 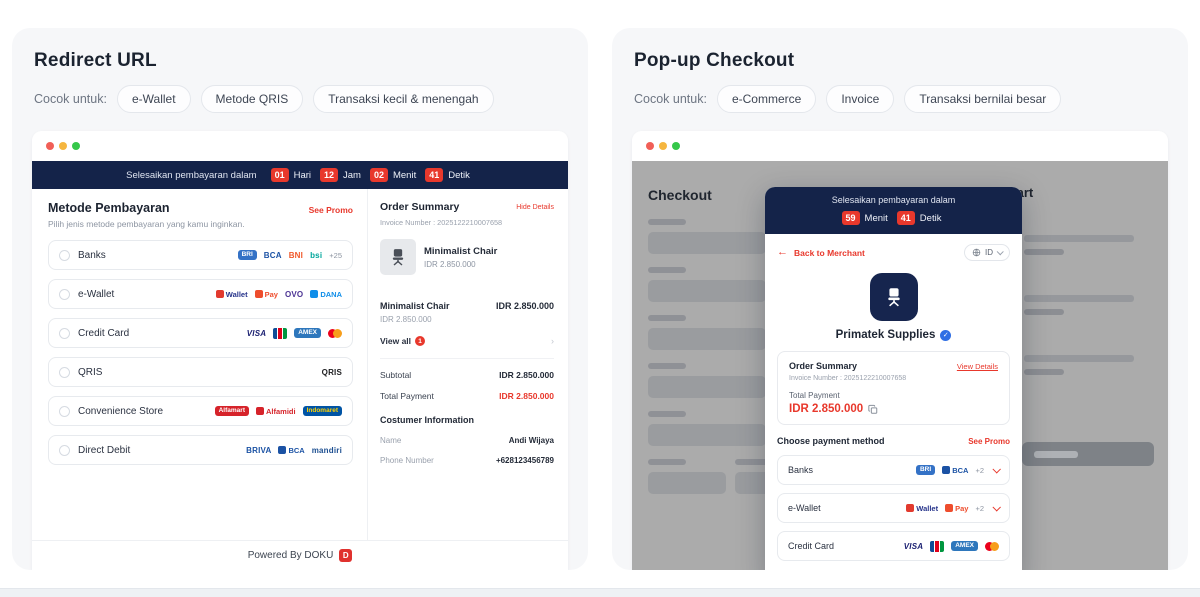 What do you see at coordinates (850, 218) in the screenshot?
I see `countdown-menit-value: 59` at bounding box center [850, 218].